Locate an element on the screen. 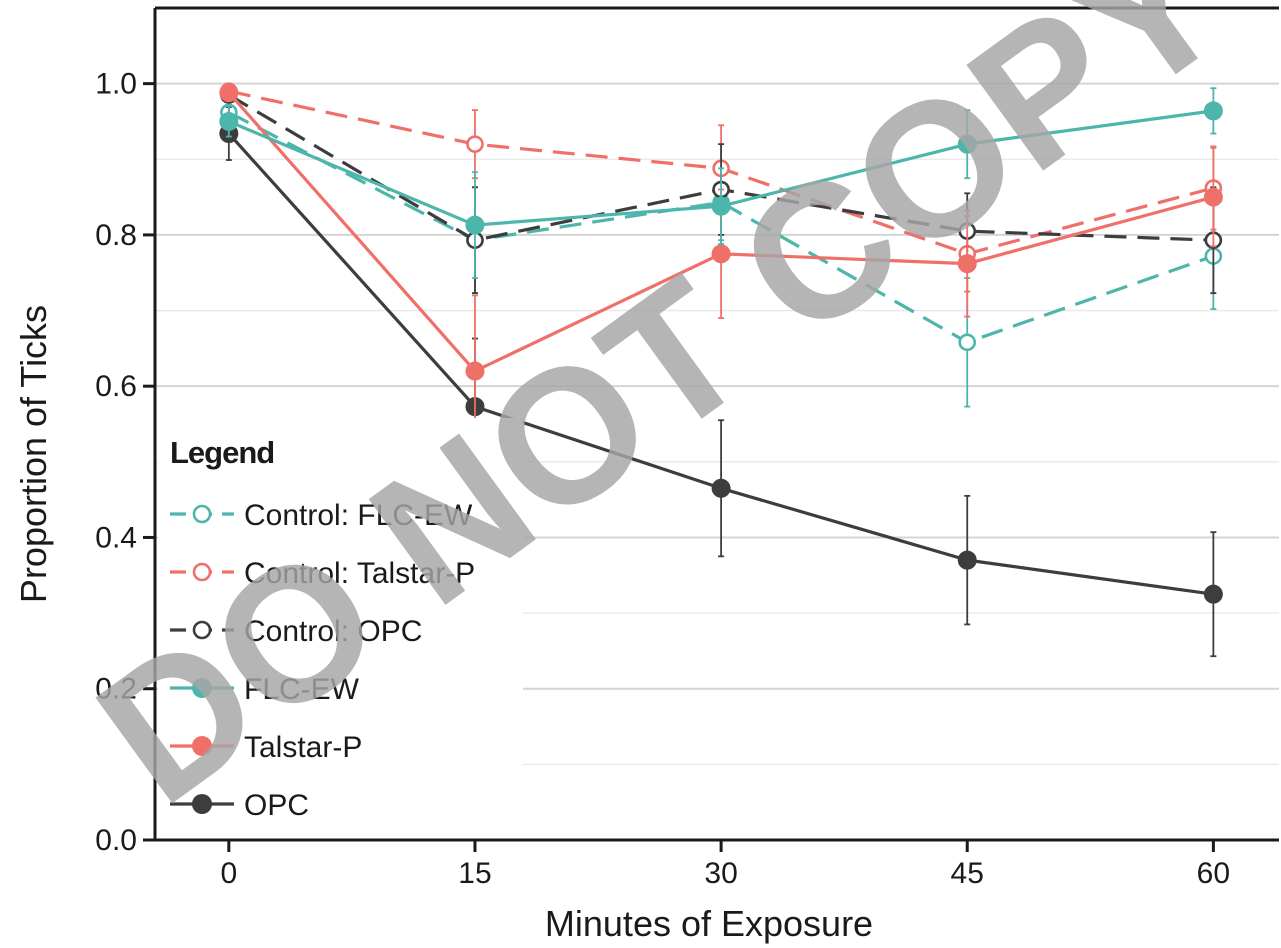 The image size is (1281, 948). legend-item: Talstar-P is located at coordinates (266, 747).